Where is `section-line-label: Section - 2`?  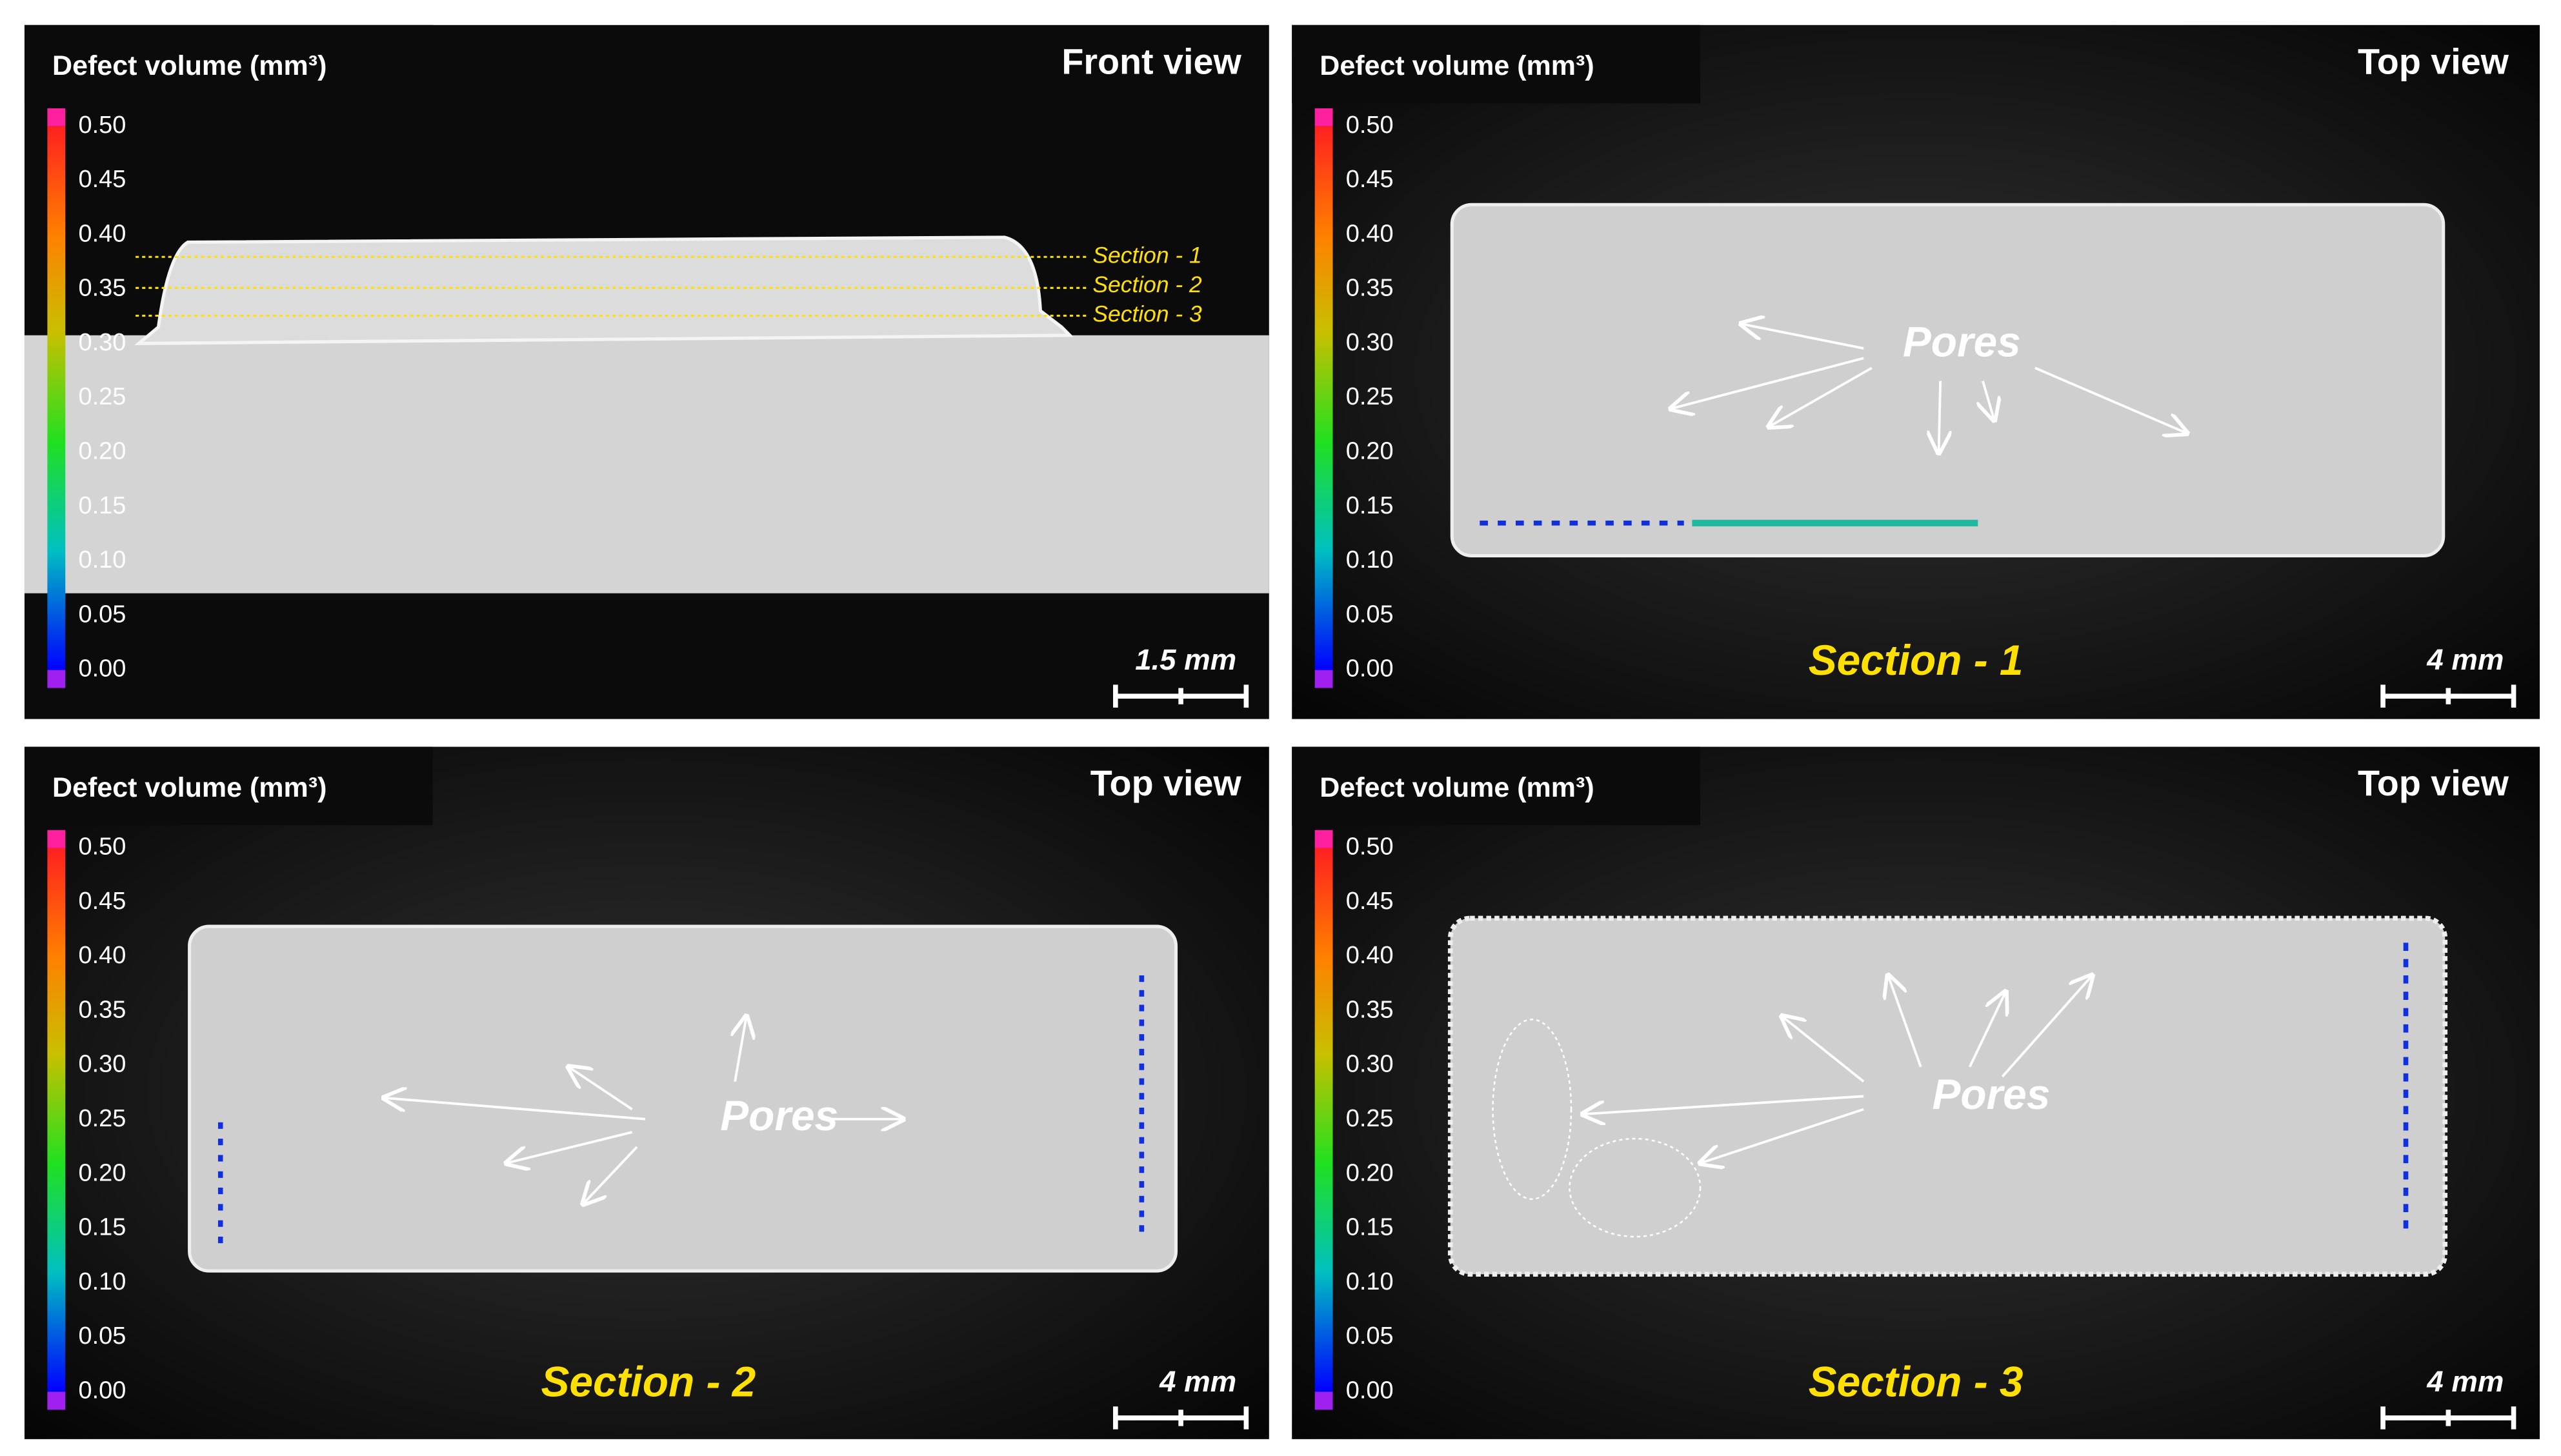
section-line-label: Section - 2 is located at coordinates (1147, 284).